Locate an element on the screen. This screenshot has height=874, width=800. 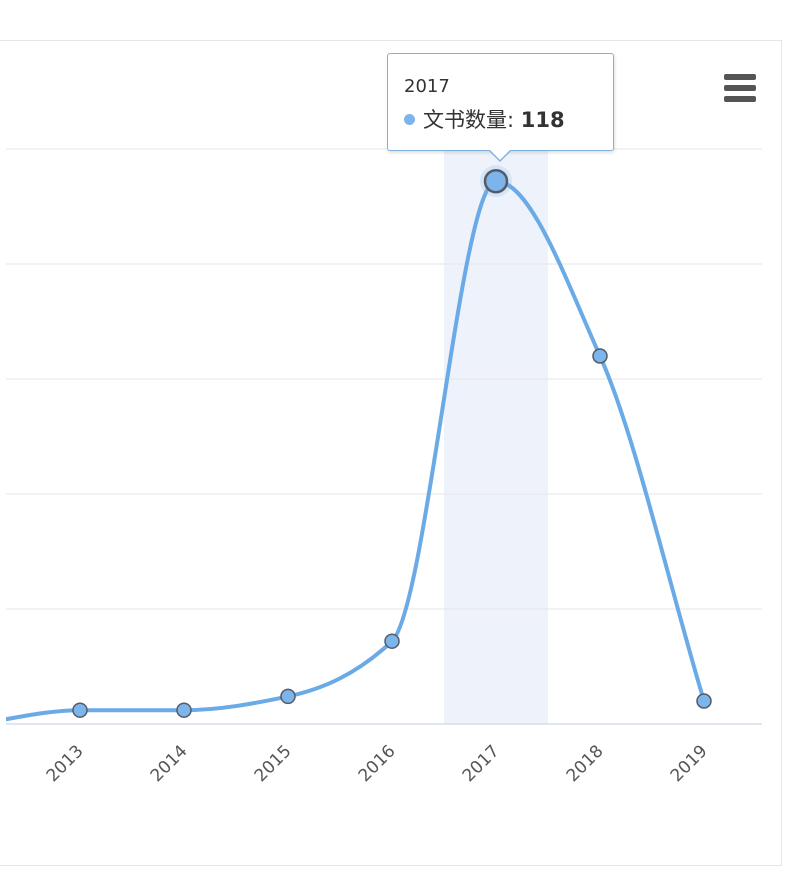
x-tick-label: 2014 is located at coordinates (169, 763).